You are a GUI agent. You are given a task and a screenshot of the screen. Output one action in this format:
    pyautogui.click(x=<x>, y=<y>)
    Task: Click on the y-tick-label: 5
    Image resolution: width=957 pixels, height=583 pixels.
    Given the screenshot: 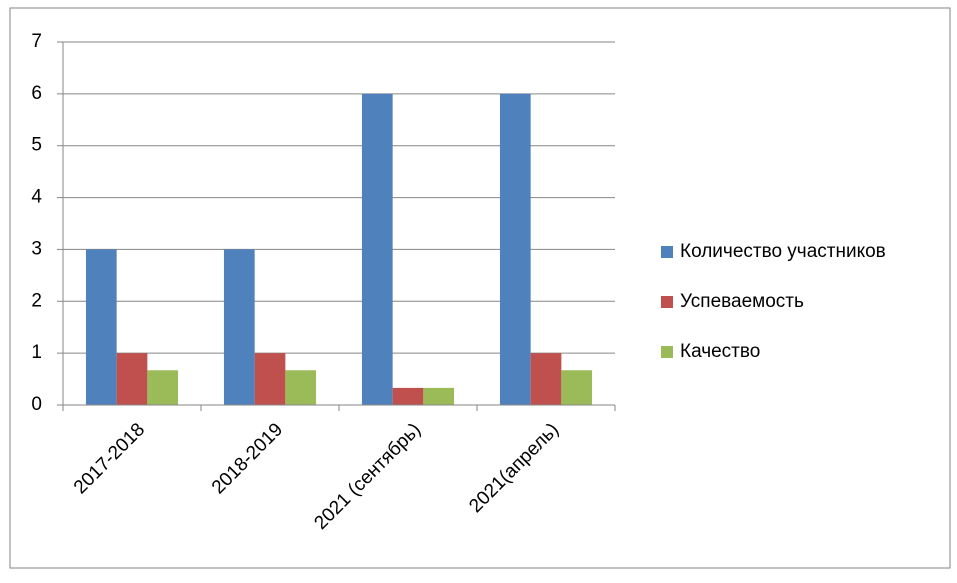 What is the action you would take?
    pyautogui.click(x=36, y=145)
    